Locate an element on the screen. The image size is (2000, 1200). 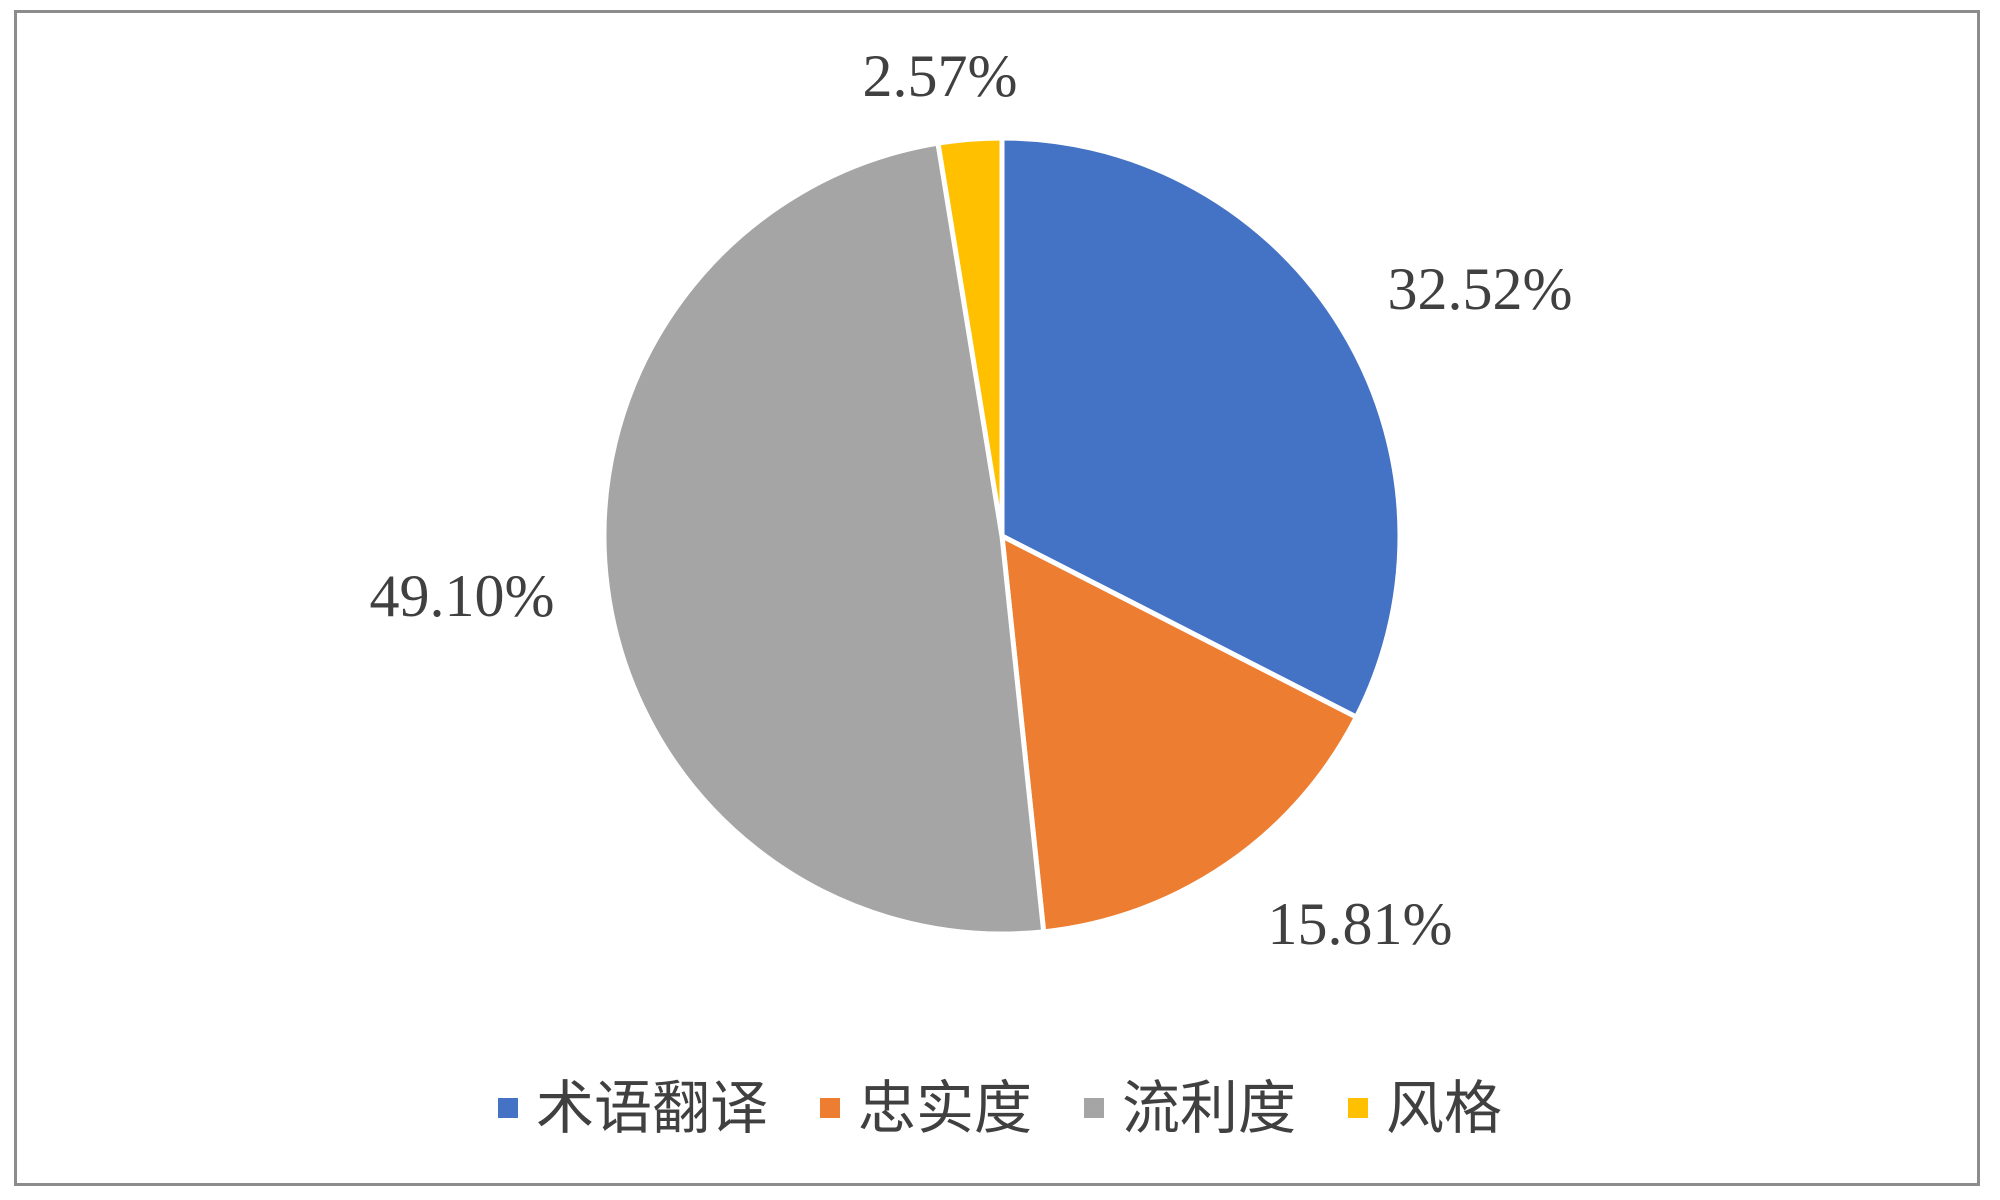
data-label-fluency: 49.10% is located at coordinates (462, 596).